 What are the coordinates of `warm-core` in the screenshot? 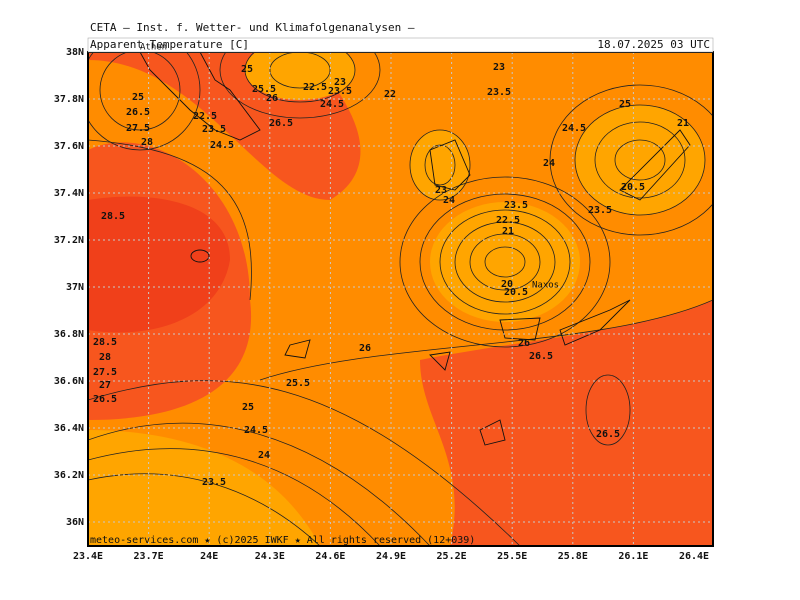 It's located at (159, 264).